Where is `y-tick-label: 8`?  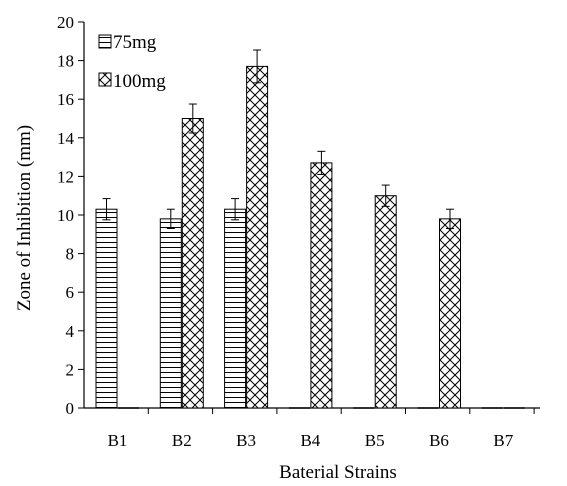
y-tick-label: 8 is located at coordinates (70, 254).